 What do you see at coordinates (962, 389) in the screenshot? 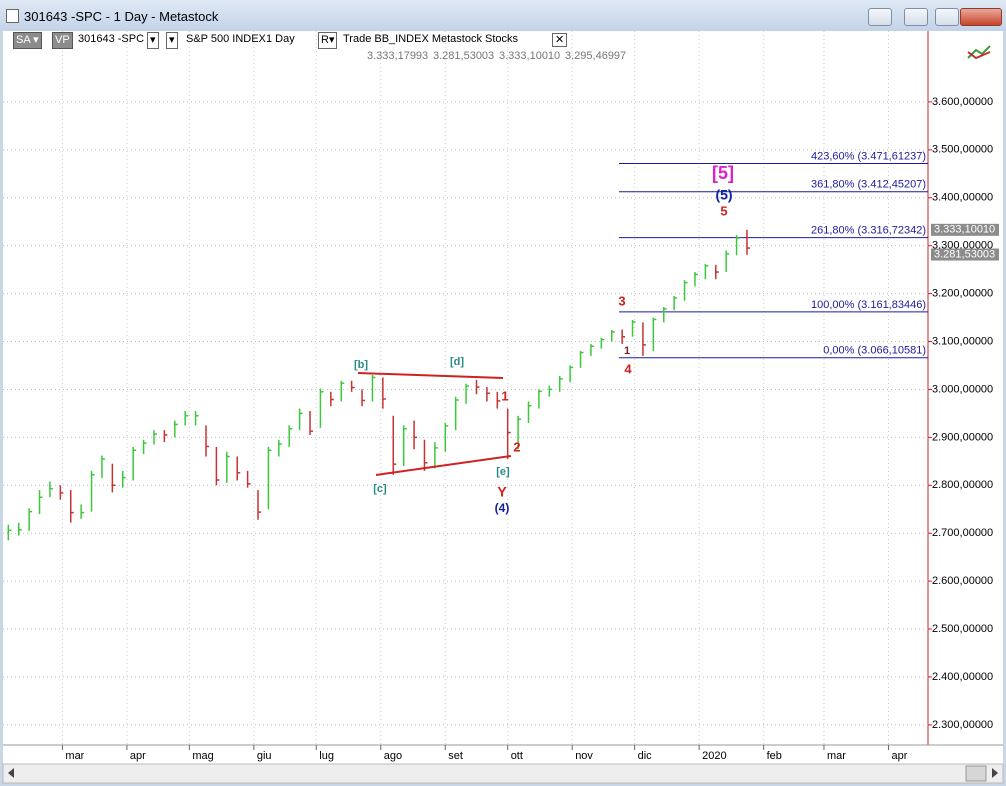
I see `y-tick-label: 3.000,00000` at bounding box center [962, 389].